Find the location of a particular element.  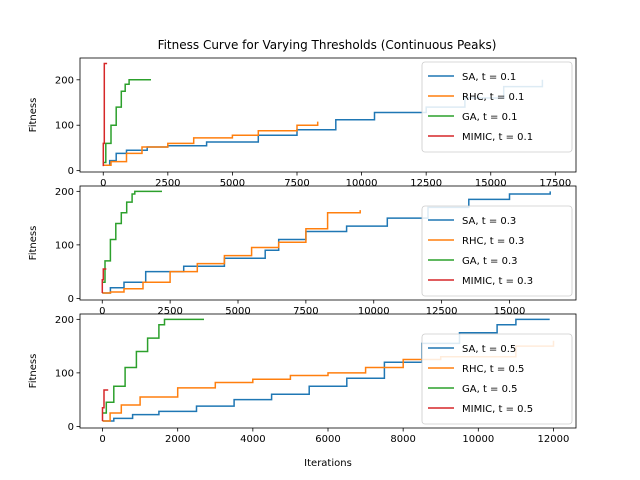

x-tick-label: 6000 is located at coordinates (327, 439).